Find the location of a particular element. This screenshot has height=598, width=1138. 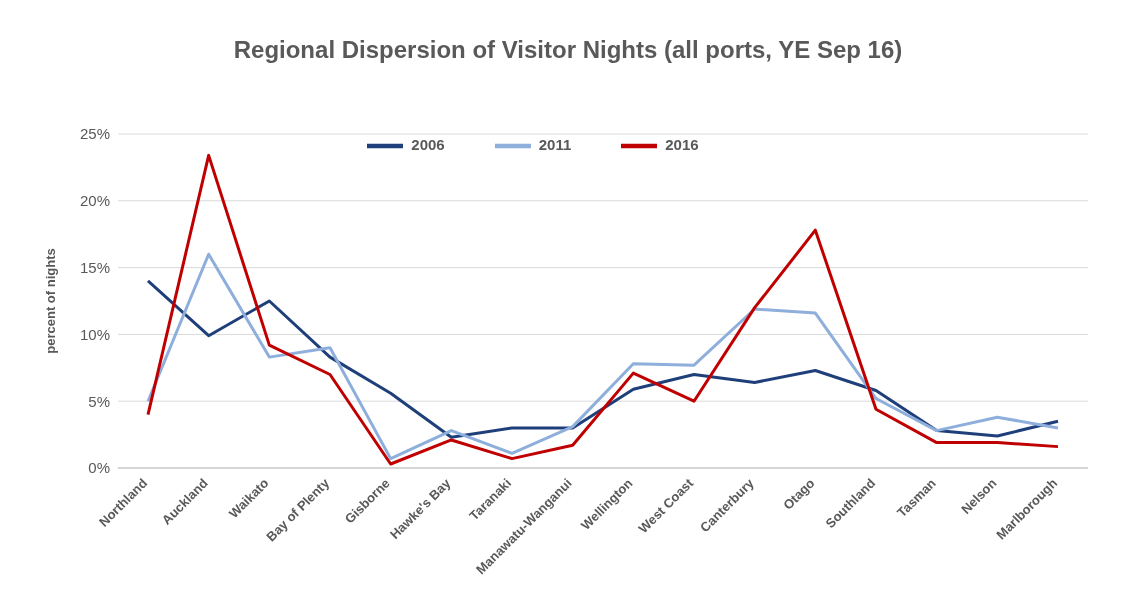

legend-label: 2016 is located at coordinates (682, 144).